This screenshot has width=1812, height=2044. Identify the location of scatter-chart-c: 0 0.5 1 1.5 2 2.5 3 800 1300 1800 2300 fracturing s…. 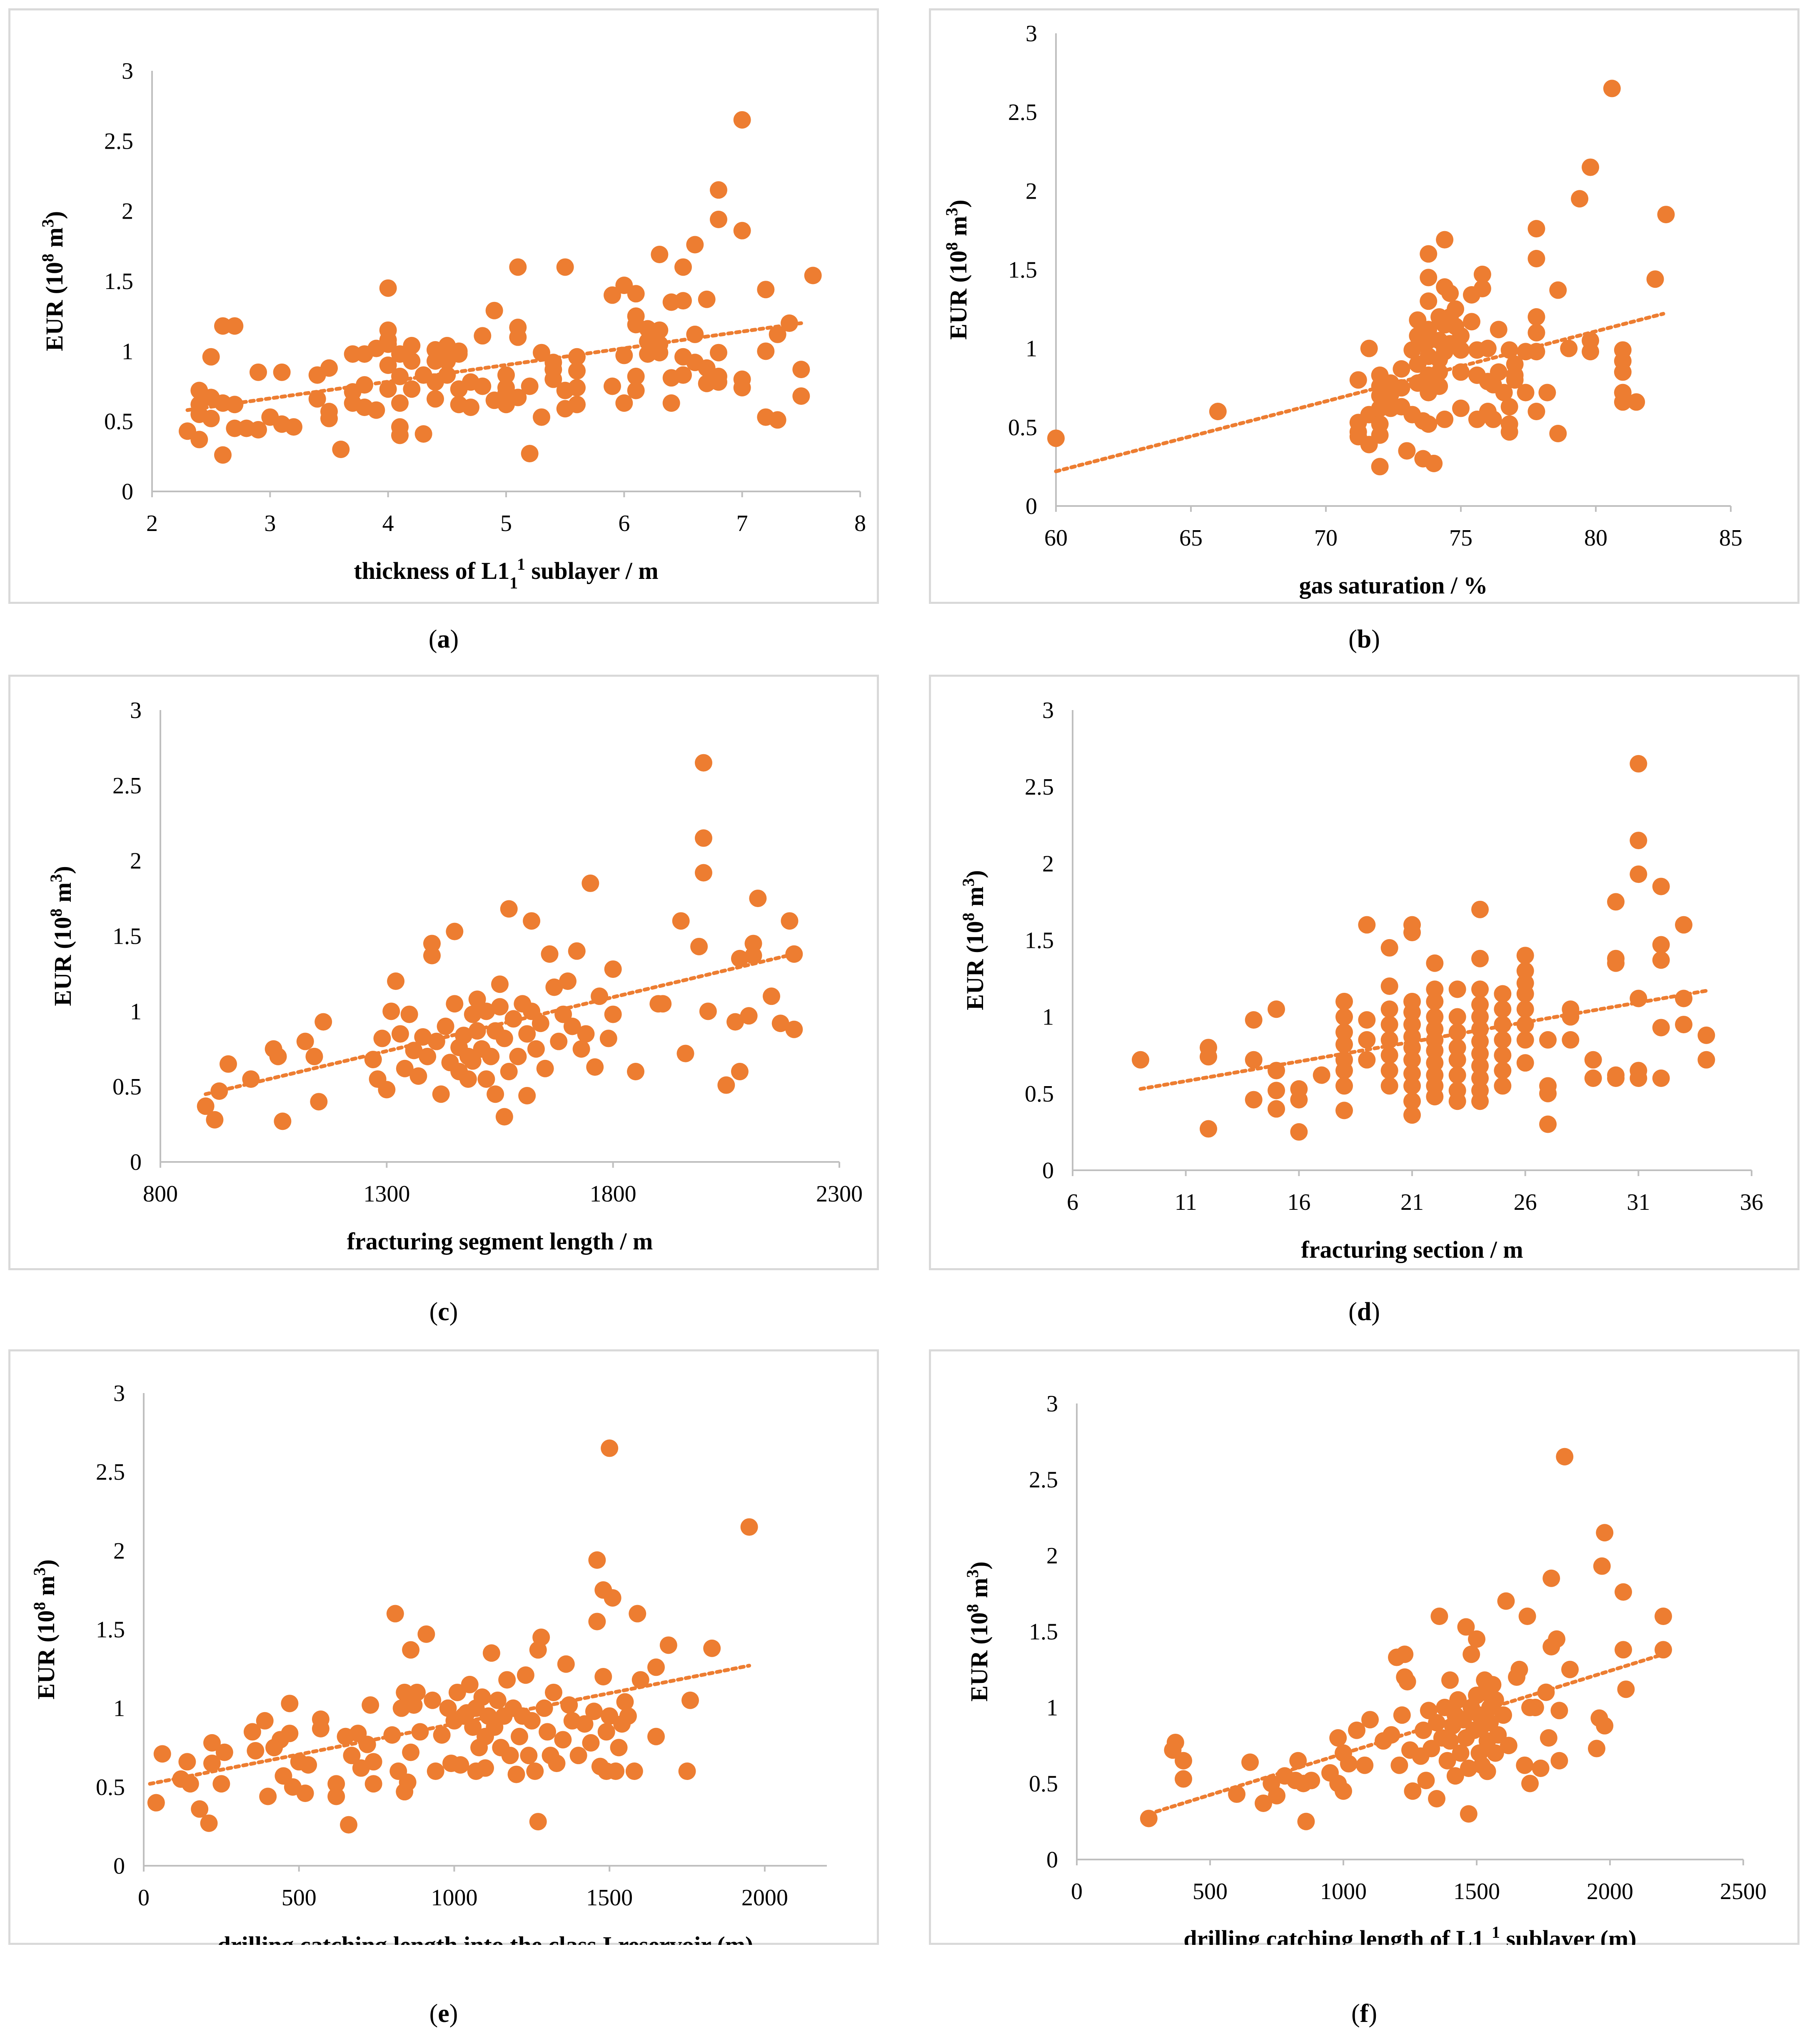
(455, 976).